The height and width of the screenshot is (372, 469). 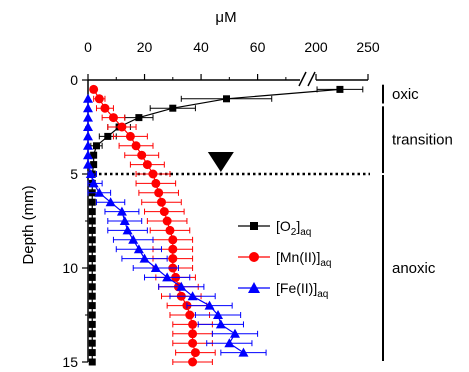 What do you see at coordinates (70, 362) in the screenshot?
I see `y-tick-label: 15` at bounding box center [70, 362].